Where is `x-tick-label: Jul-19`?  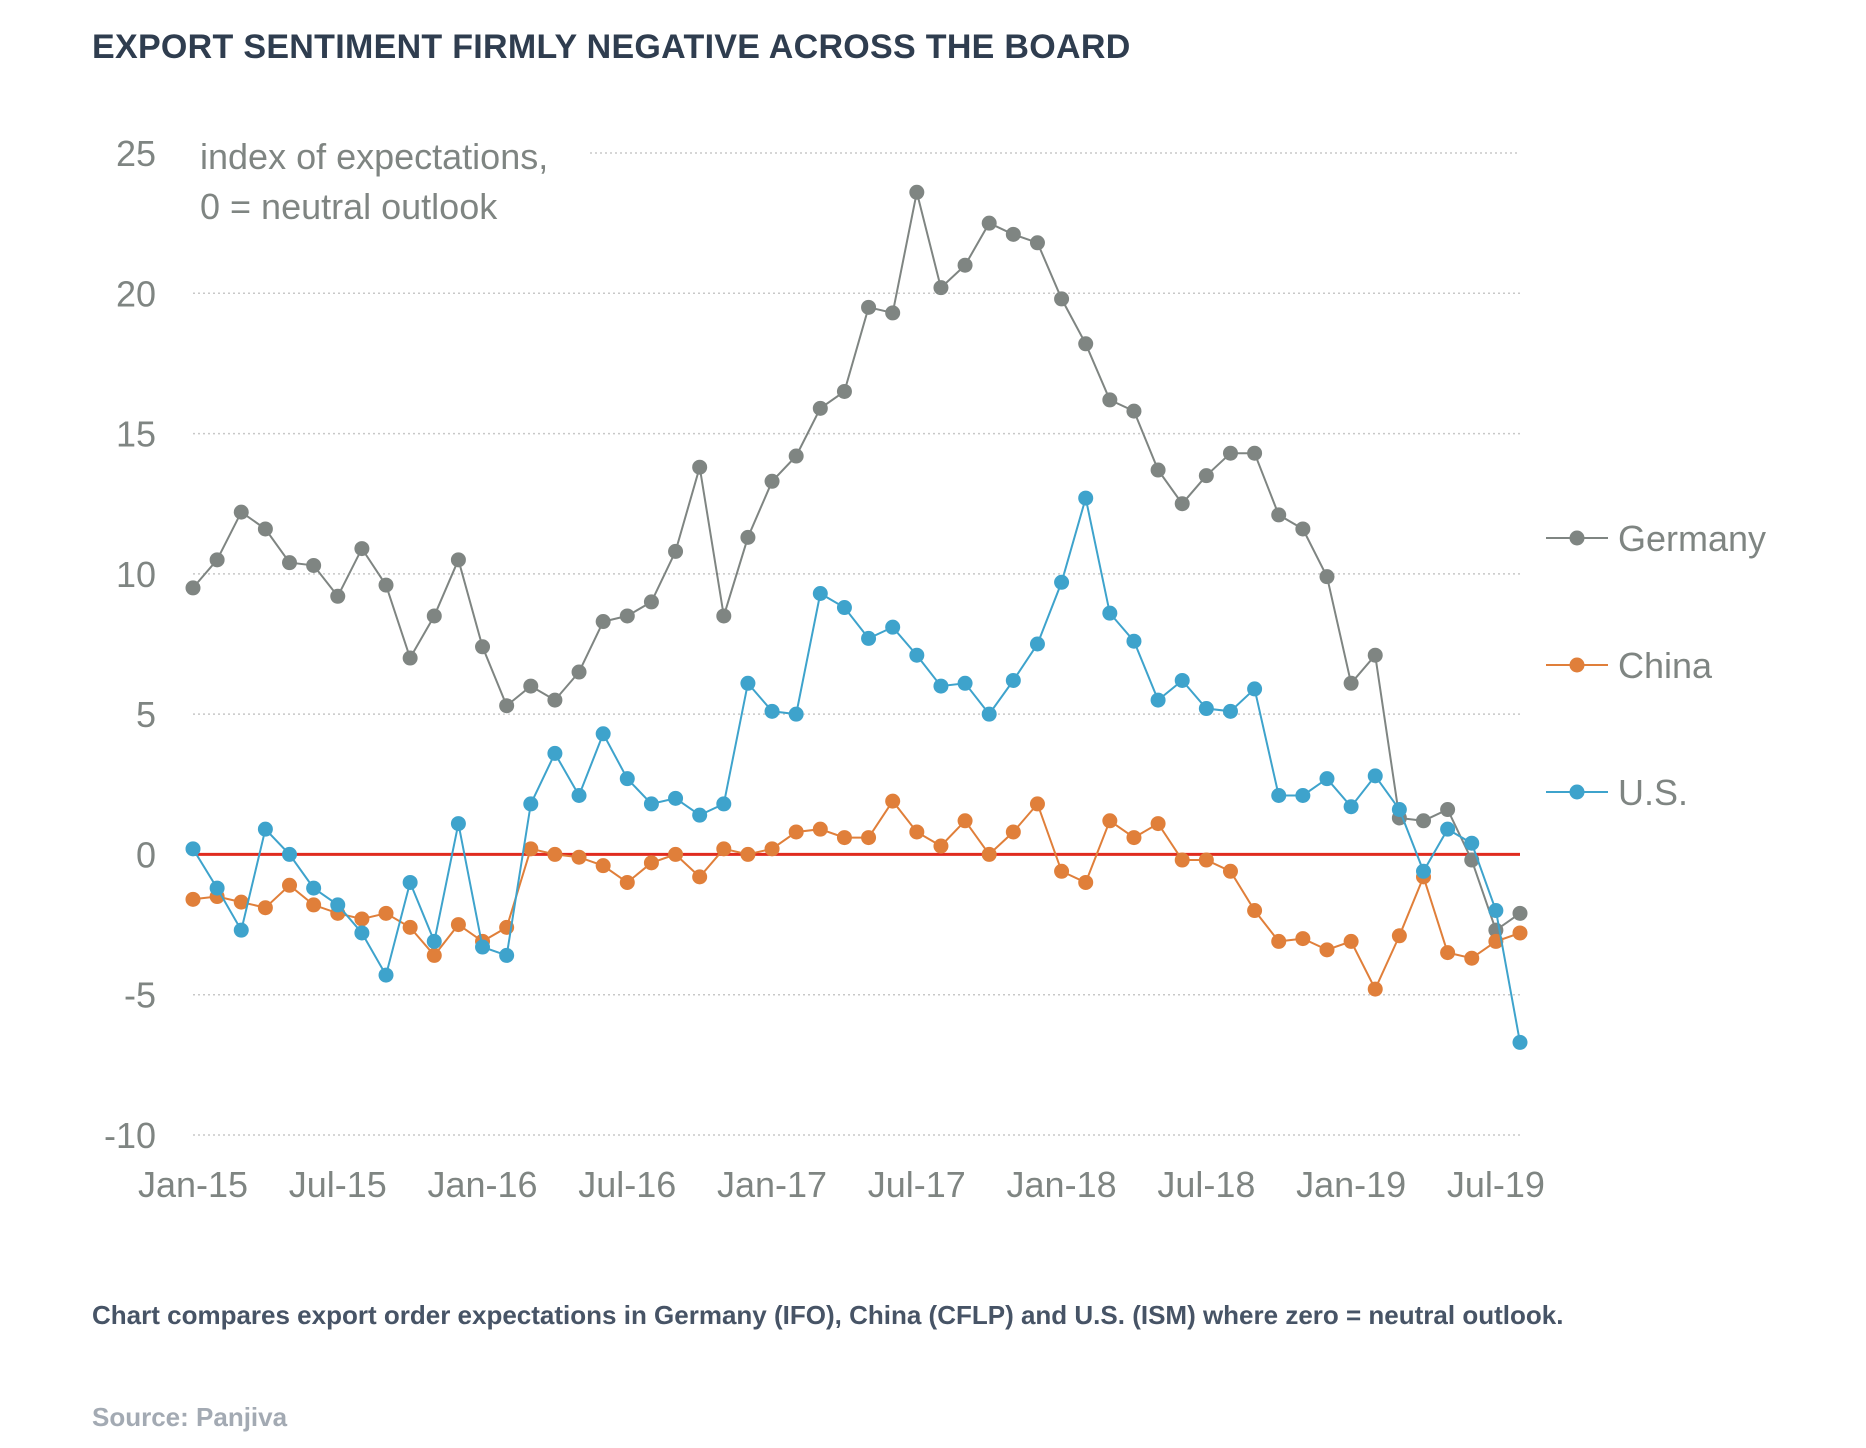
x-tick-label: Jul-19 is located at coordinates (1496, 1184).